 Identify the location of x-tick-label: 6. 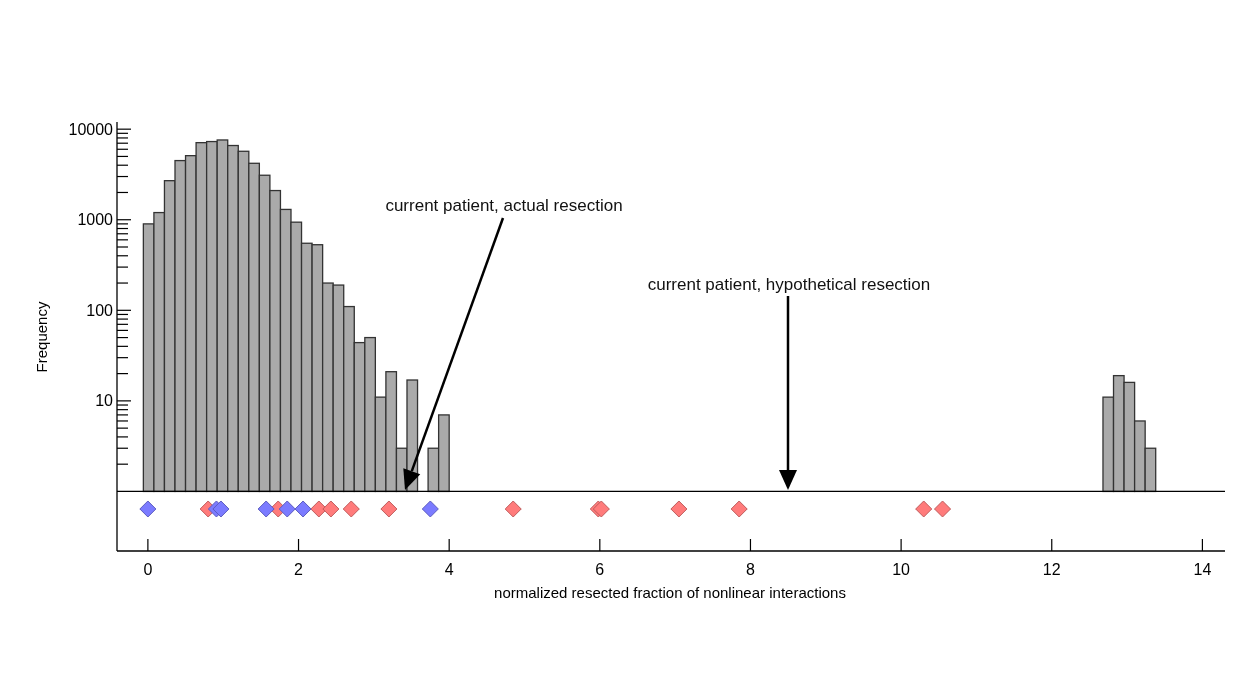
(600, 569).